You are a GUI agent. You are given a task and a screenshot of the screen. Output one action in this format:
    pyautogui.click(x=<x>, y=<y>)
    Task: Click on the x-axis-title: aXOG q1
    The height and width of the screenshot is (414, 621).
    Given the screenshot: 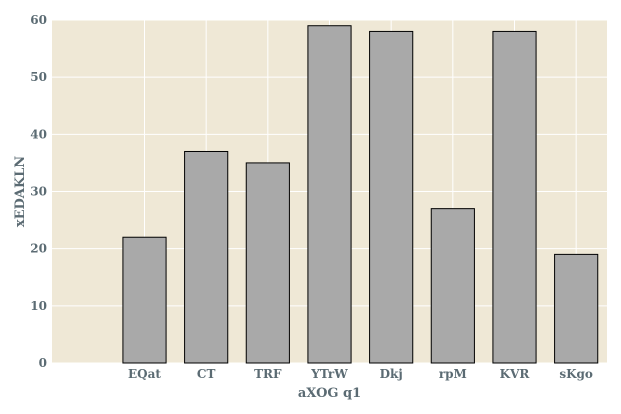 What is the action you would take?
    pyautogui.click(x=329, y=393)
    